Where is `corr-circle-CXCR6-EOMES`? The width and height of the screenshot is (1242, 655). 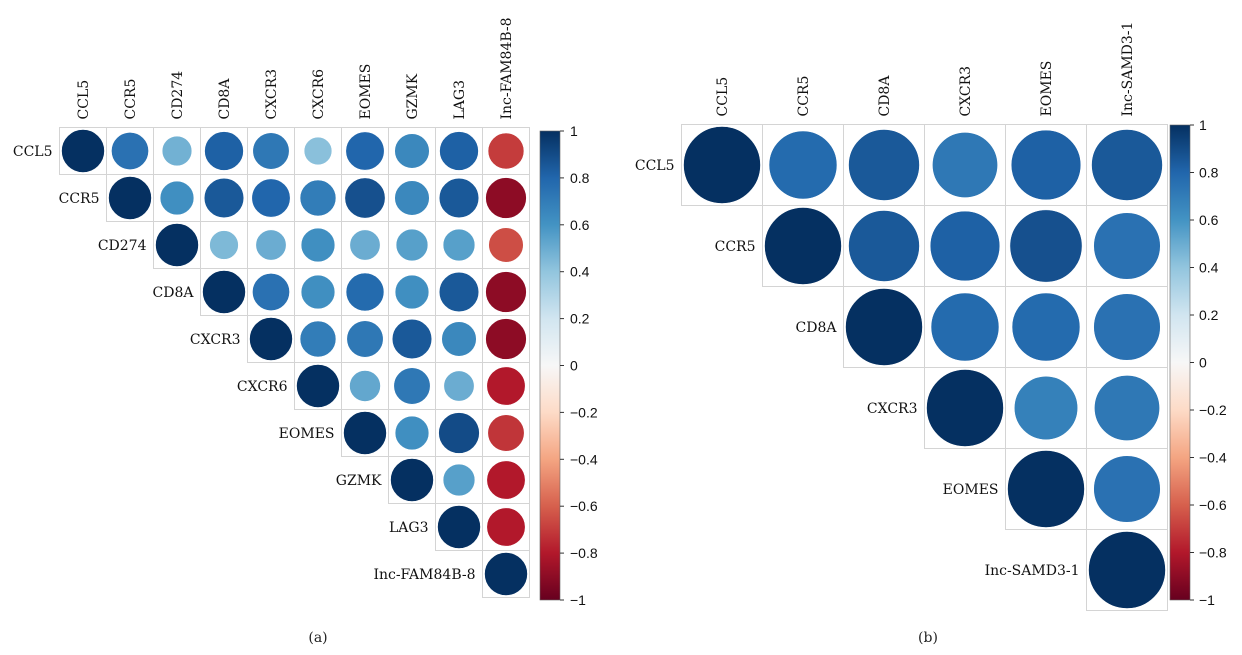 corr-circle-CXCR6-EOMES is located at coordinates (365, 386).